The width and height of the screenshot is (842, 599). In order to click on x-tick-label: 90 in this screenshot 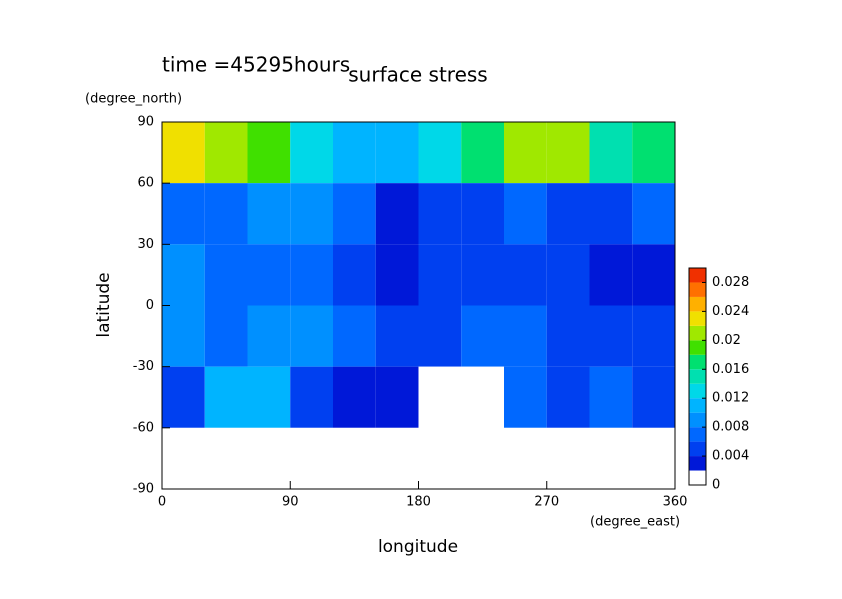, I will do `click(290, 502)`.